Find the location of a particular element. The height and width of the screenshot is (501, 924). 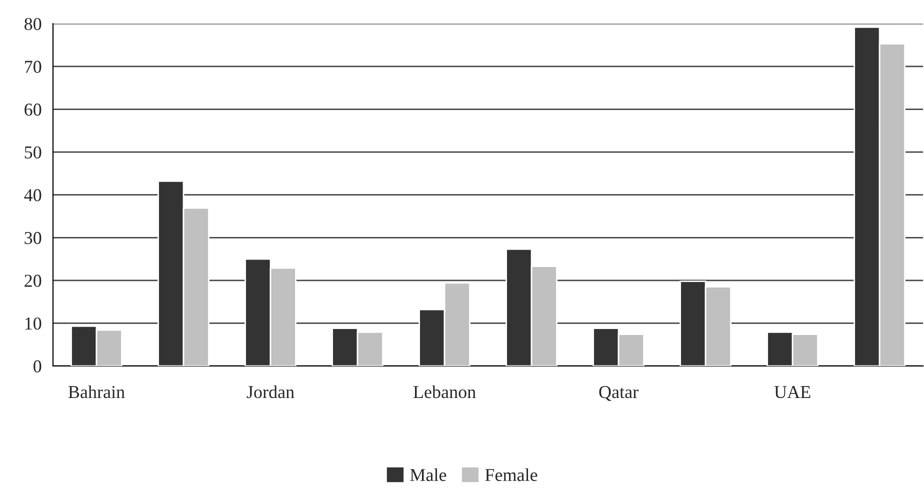

y-tick-label: 50 is located at coordinates (33, 152).